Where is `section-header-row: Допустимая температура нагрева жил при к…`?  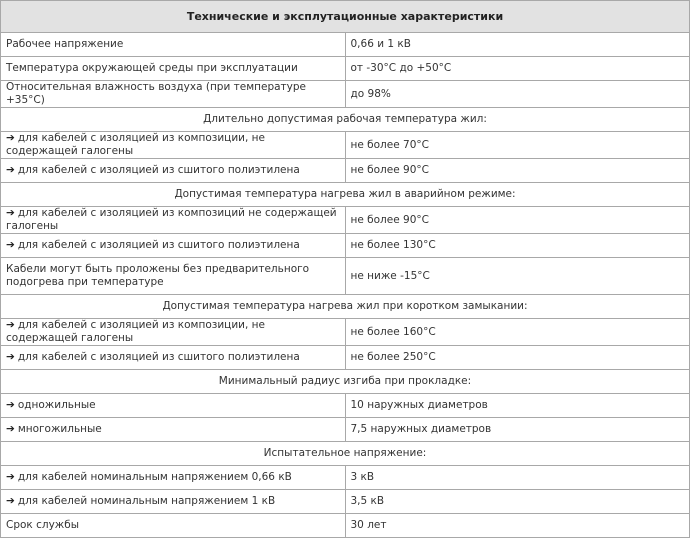 section-header-row: Допустимая температура нагрева жил при к… is located at coordinates (345, 306).